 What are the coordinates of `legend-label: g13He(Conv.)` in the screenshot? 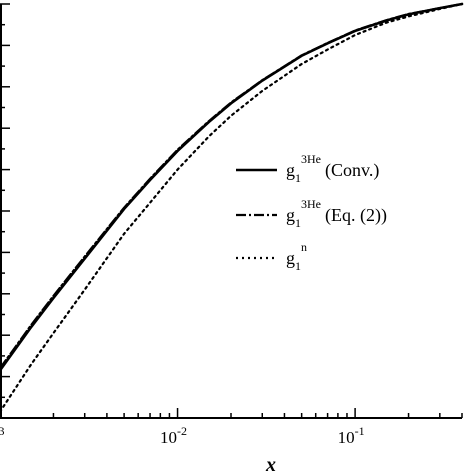 It's located at (332, 168).